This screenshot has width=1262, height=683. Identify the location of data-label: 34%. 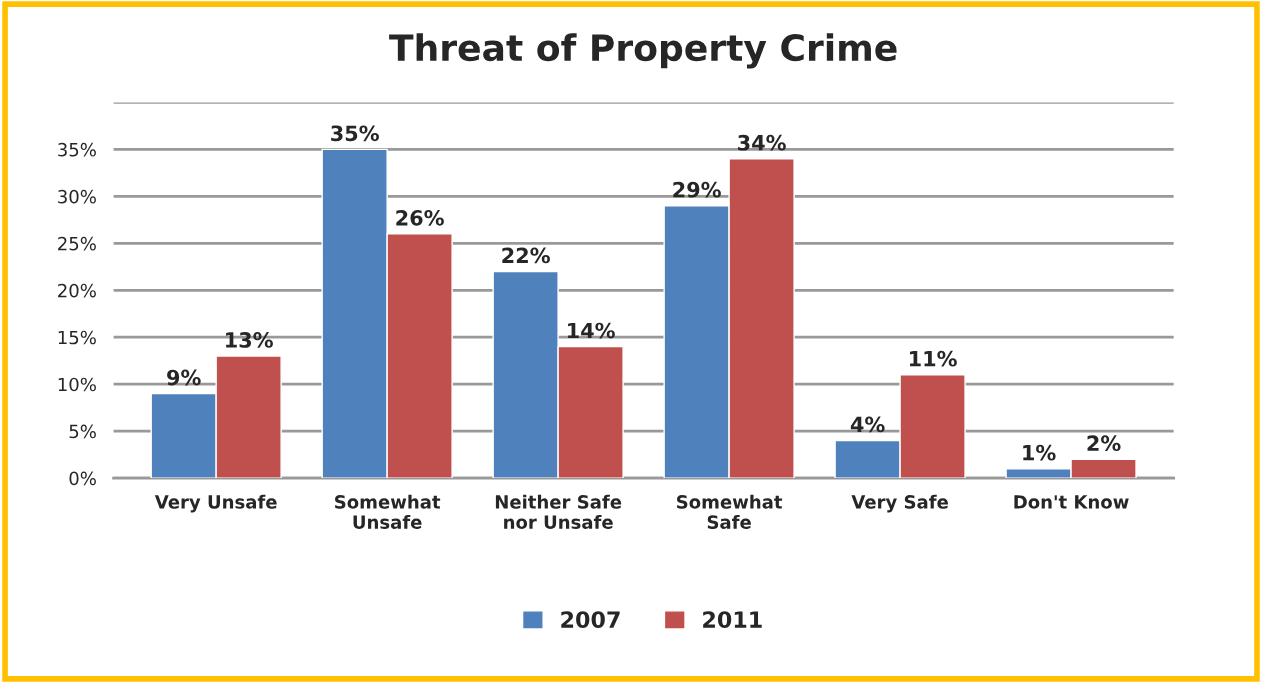
(762, 142).